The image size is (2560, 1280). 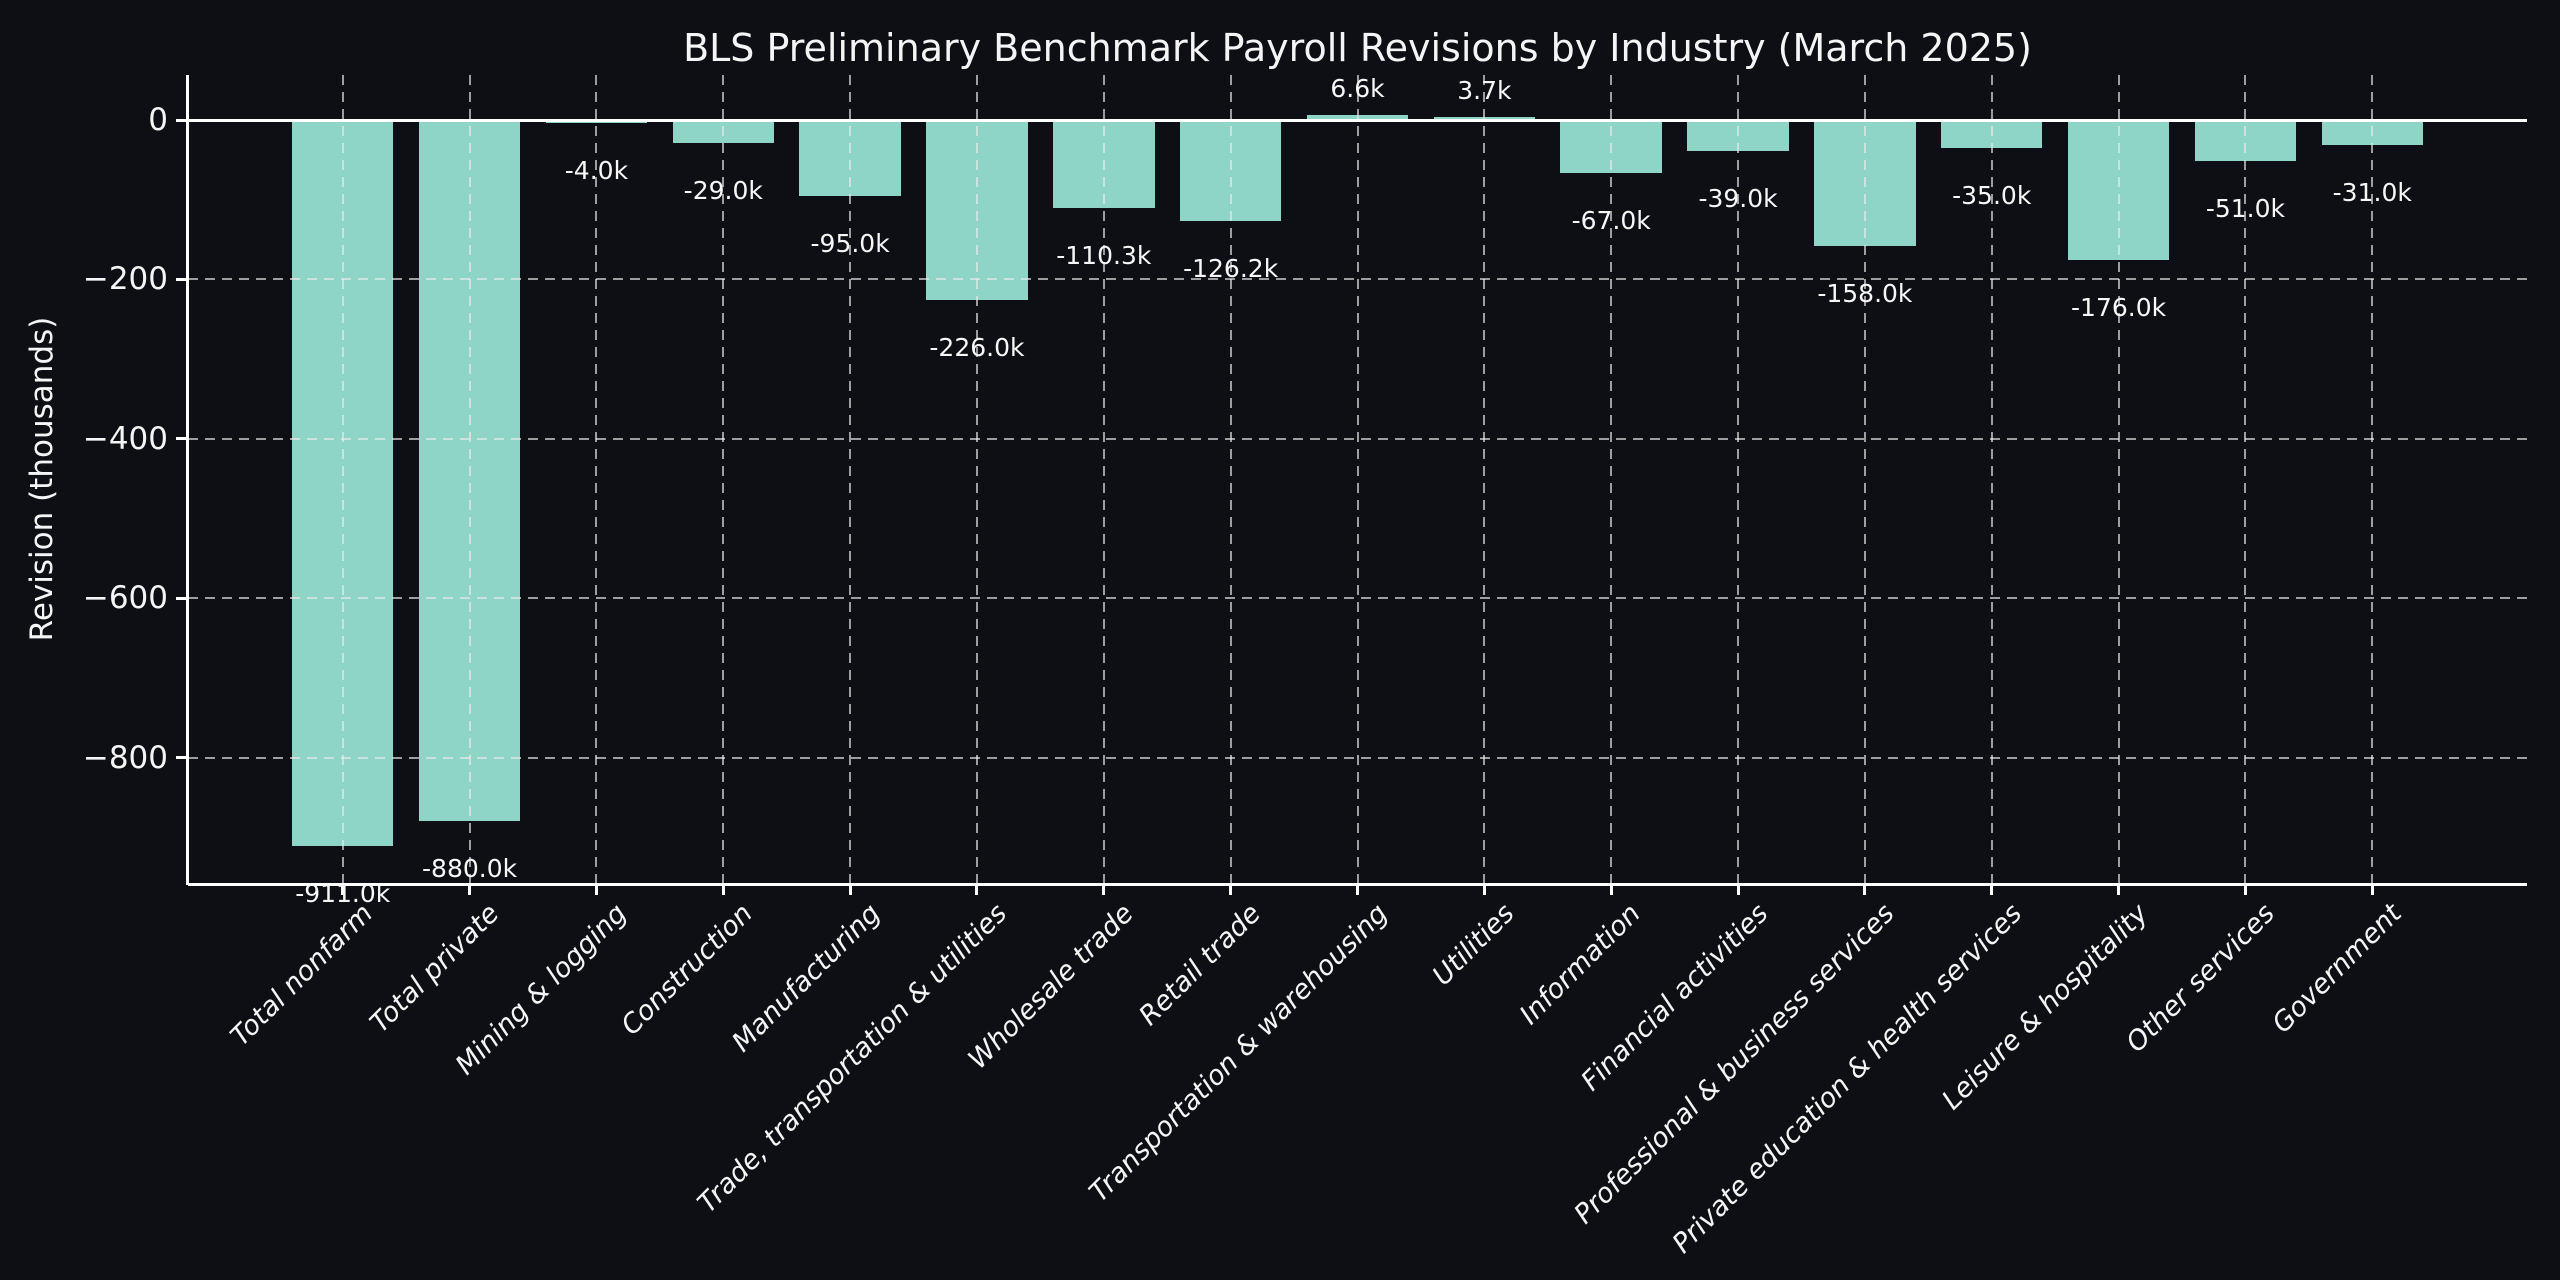 What do you see at coordinates (1484, 91) in the screenshot?
I see `bar-value-label: 3.7k` at bounding box center [1484, 91].